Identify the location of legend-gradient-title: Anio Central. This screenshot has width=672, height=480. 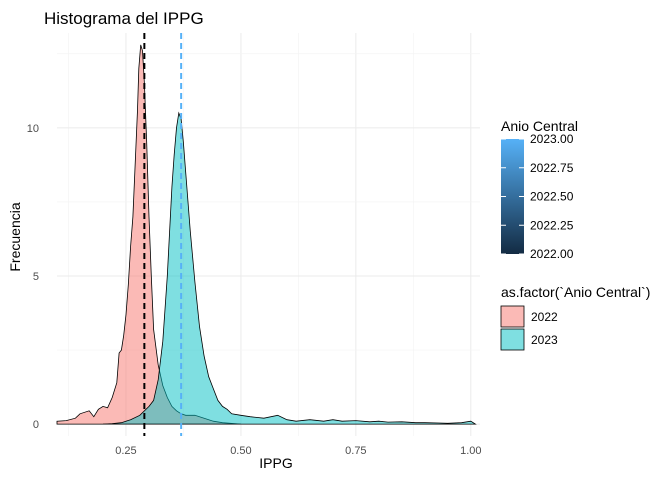
(539, 126).